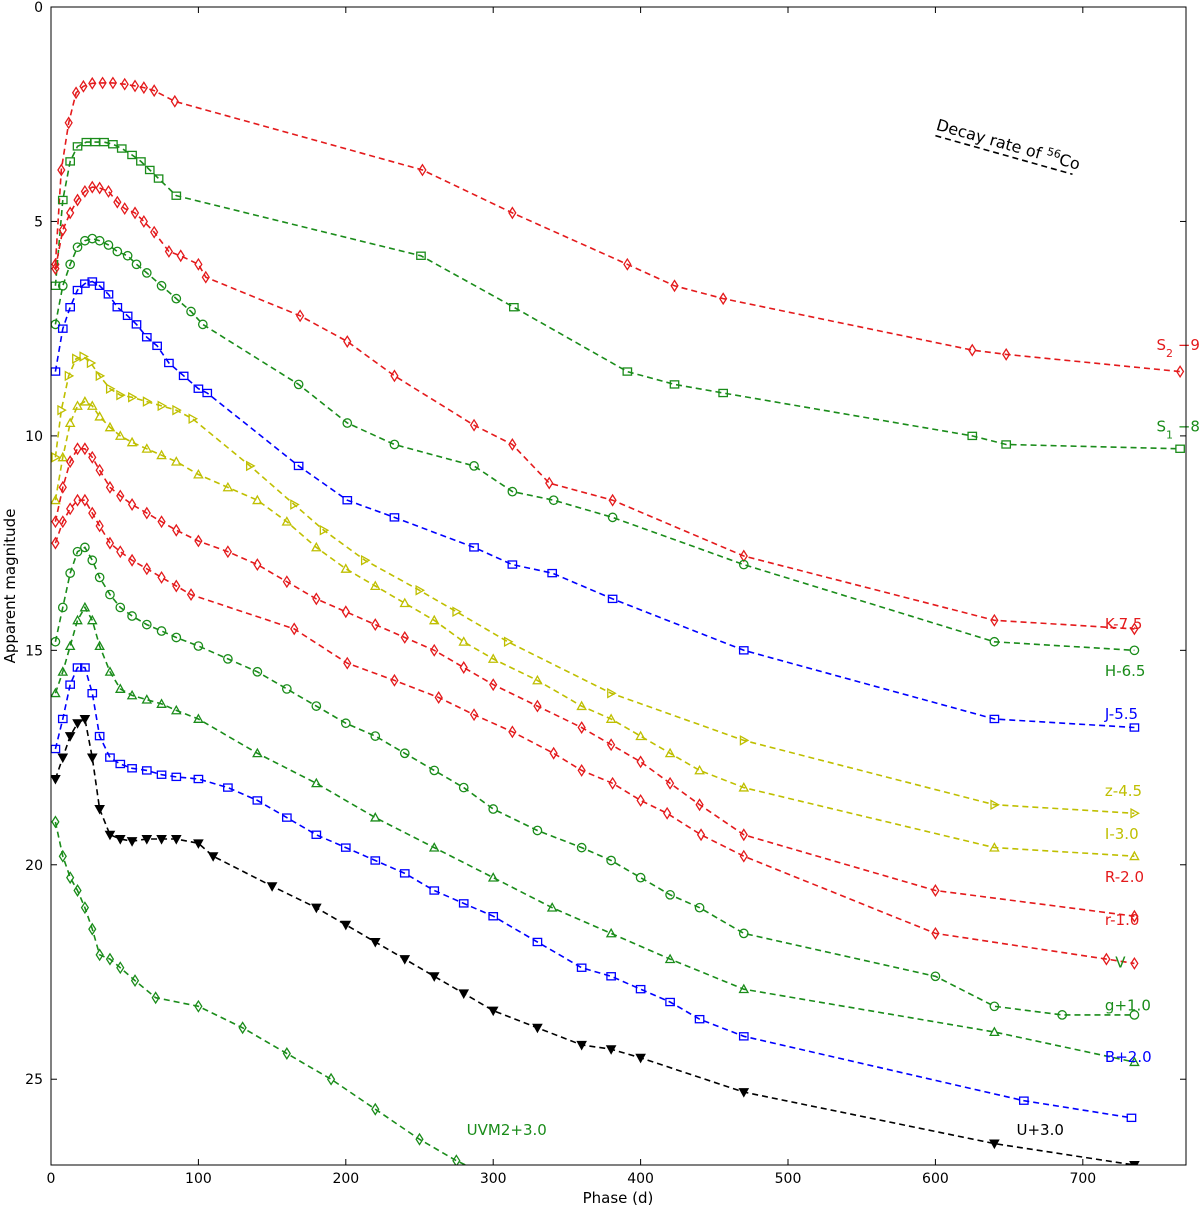 The height and width of the screenshot is (1208, 1200). I want to click on x-tick-label: 400, so click(640, 1179).